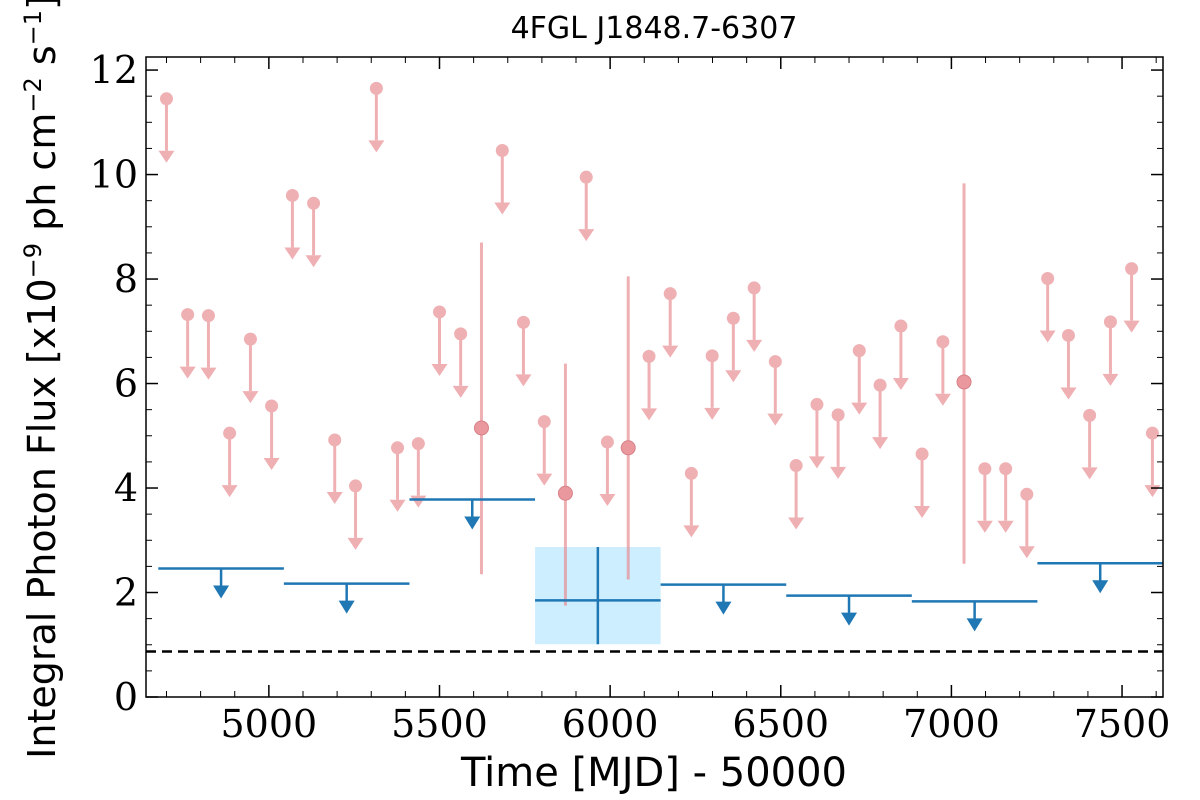  What do you see at coordinates (126, 279) in the screenshot?
I see `y-tick-label: 8` at bounding box center [126, 279].